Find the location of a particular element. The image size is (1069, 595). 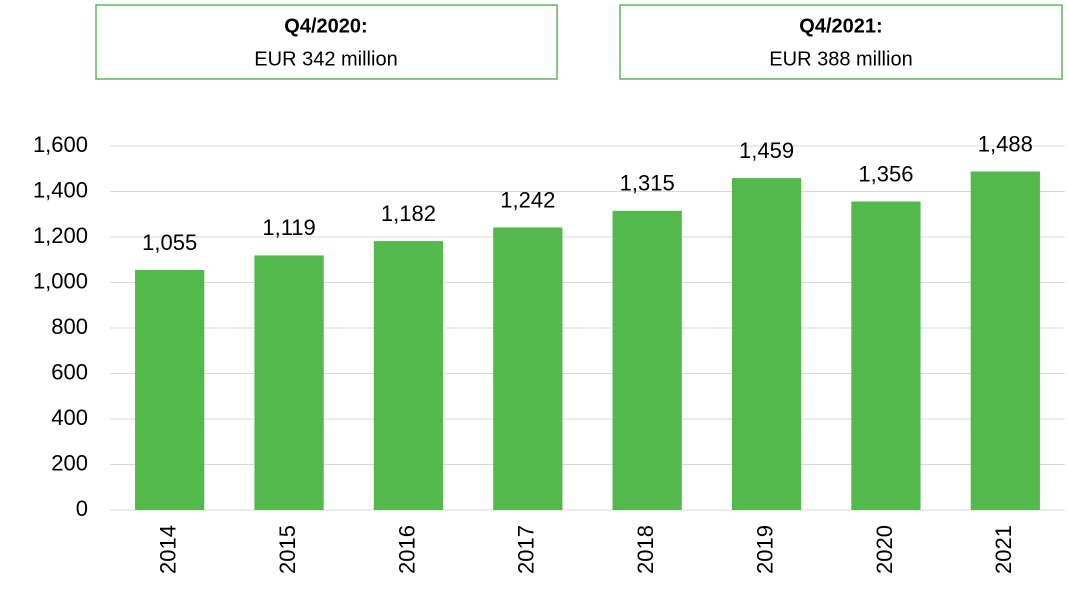

data-label: 1,488 is located at coordinates (1005, 143).